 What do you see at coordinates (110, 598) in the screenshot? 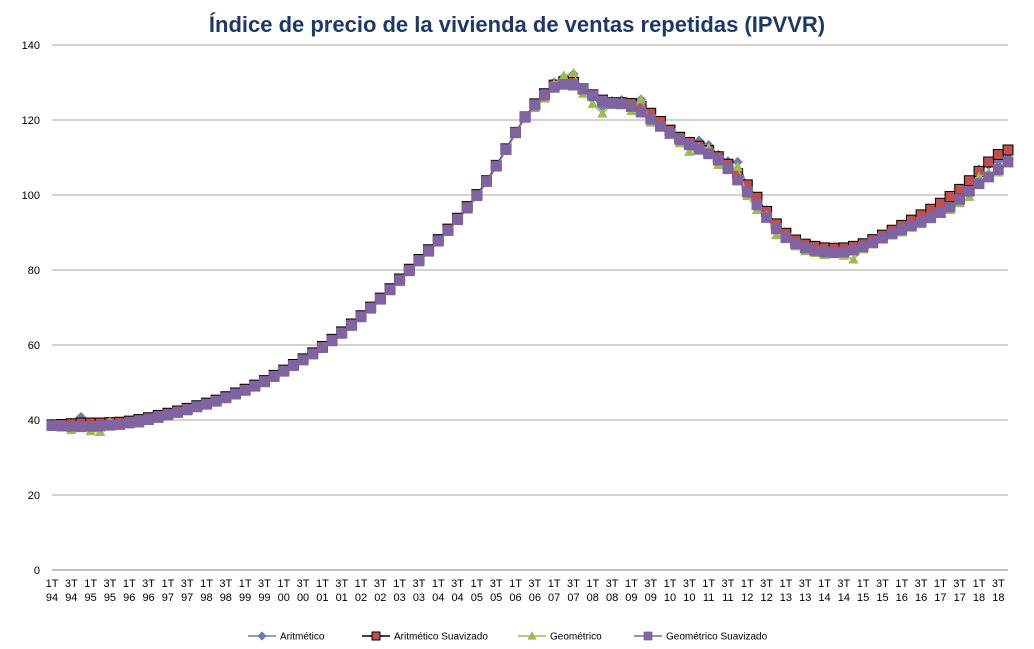
I see `x-tick-label: 95` at bounding box center [110, 598].